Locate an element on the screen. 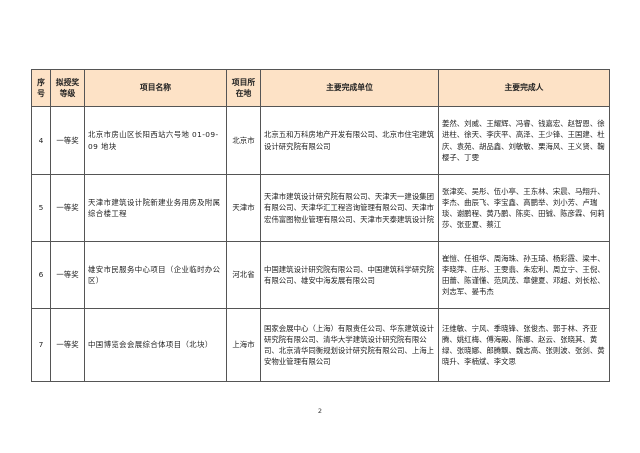 This screenshot has width=640, height=453. row-region: 河北省 is located at coordinates (243, 275).